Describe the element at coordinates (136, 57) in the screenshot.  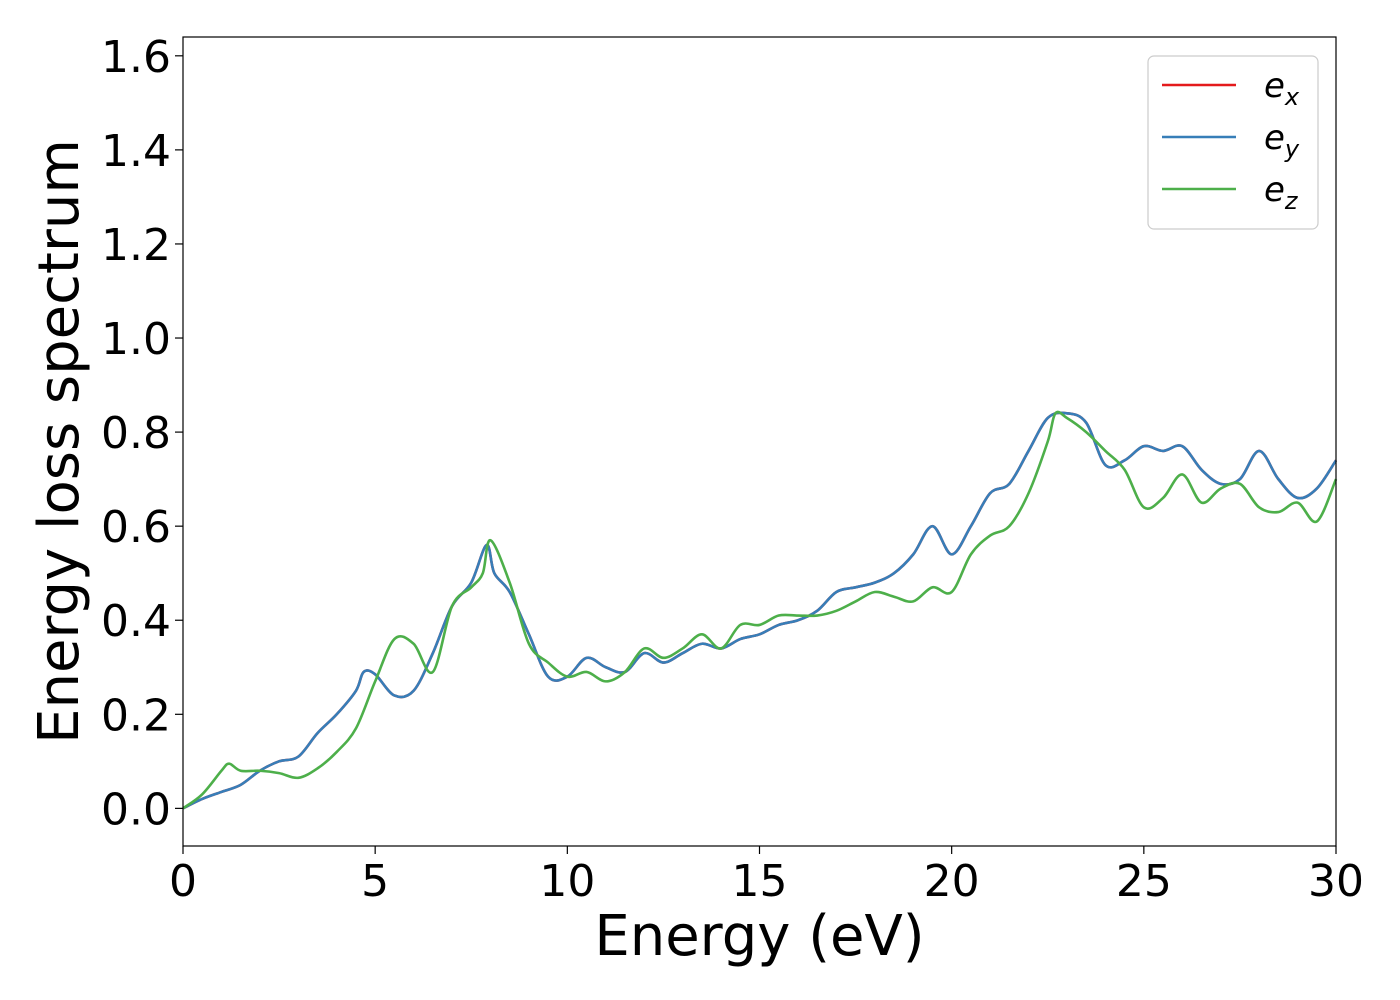
I see `y-tick-label: 1.6` at that location.